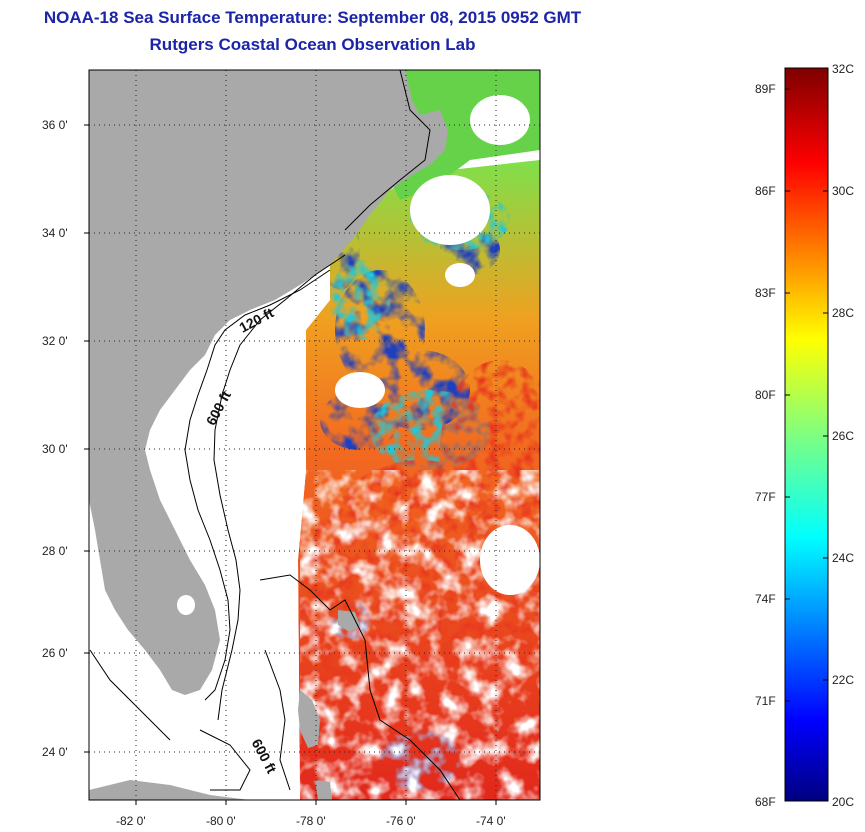 The width and height of the screenshot is (865, 832). What do you see at coordinates (55, 125) in the screenshot?
I see `lat-tick-label: 36 0'` at bounding box center [55, 125].